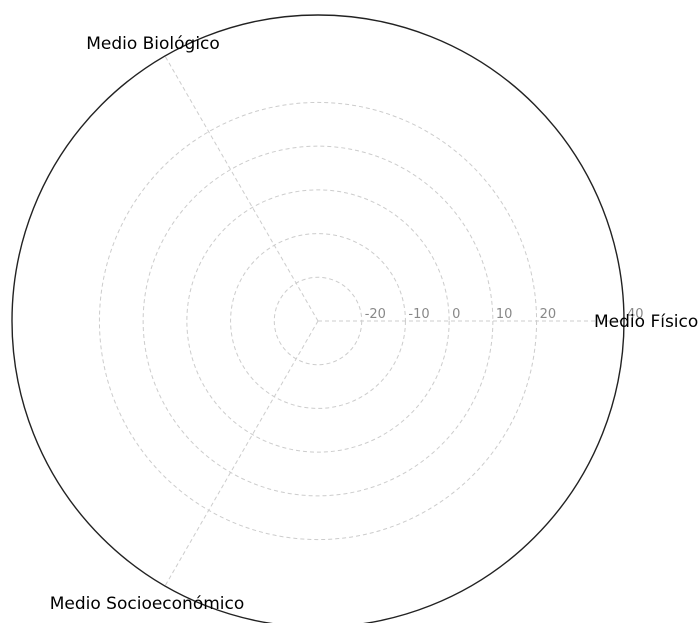 This screenshot has width=700, height=623. What do you see at coordinates (548, 314) in the screenshot?
I see `tick-label: 20` at bounding box center [548, 314].